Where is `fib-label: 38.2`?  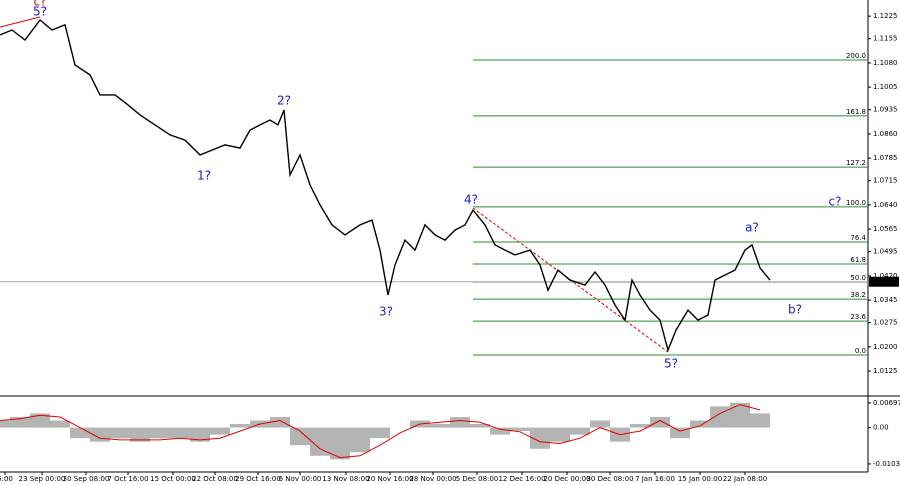
fib-label: 38.2 is located at coordinates (858, 295).